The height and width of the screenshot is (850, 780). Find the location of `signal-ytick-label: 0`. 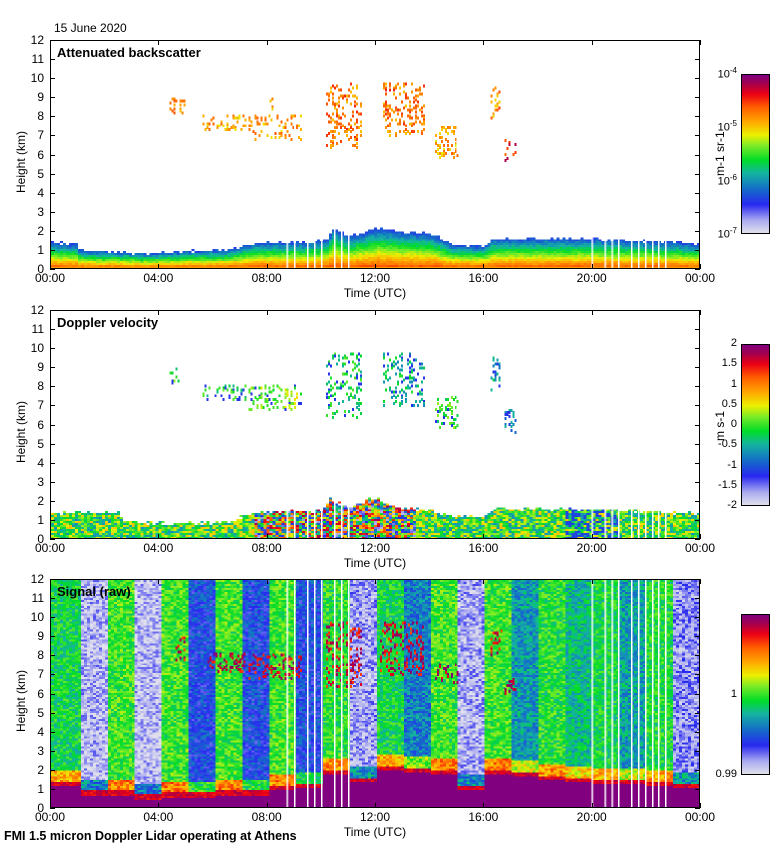

signal-ytick-label: 0 is located at coordinates (40, 808).